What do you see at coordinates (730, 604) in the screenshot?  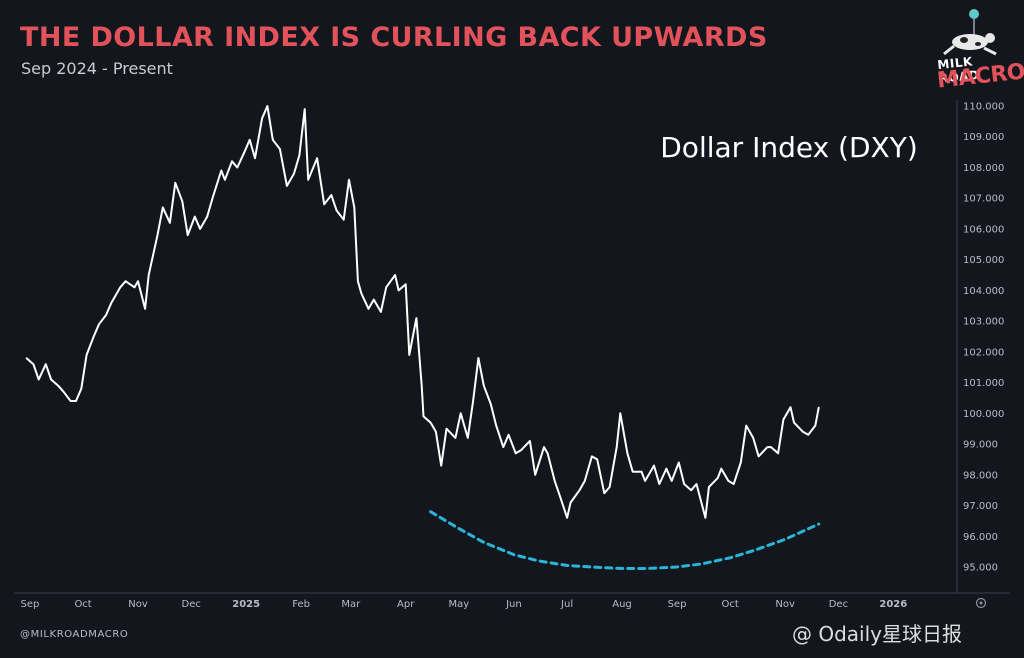 I see `x-tick-label: Oct` at bounding box center [730, 604].